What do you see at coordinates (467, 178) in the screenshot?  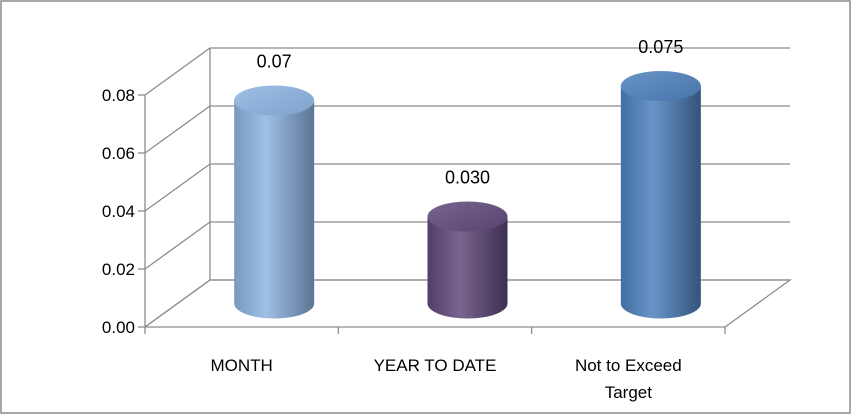 I see `data-label-year-to-date: 0.030` at bounding box center [467, 178].